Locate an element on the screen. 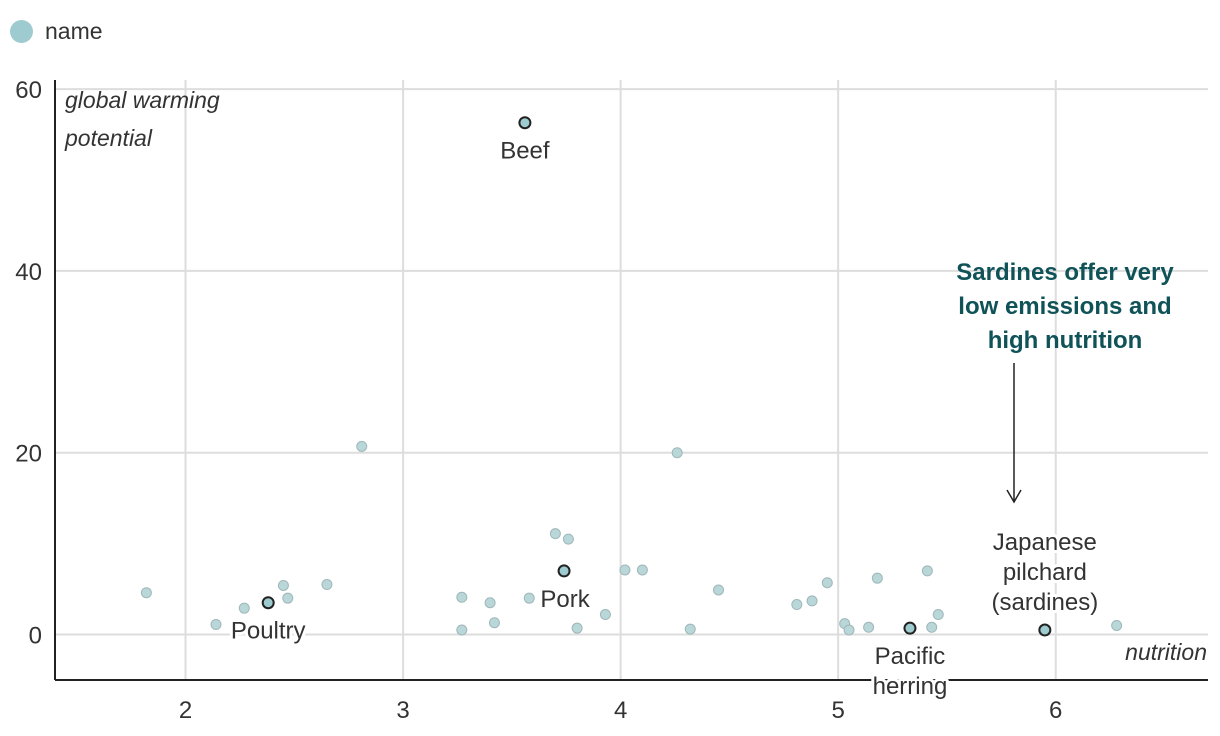 Image resolution: width=1220 pixels, height=736 pixels. x-tick-label: 4 is located at coordinates (620, 710).